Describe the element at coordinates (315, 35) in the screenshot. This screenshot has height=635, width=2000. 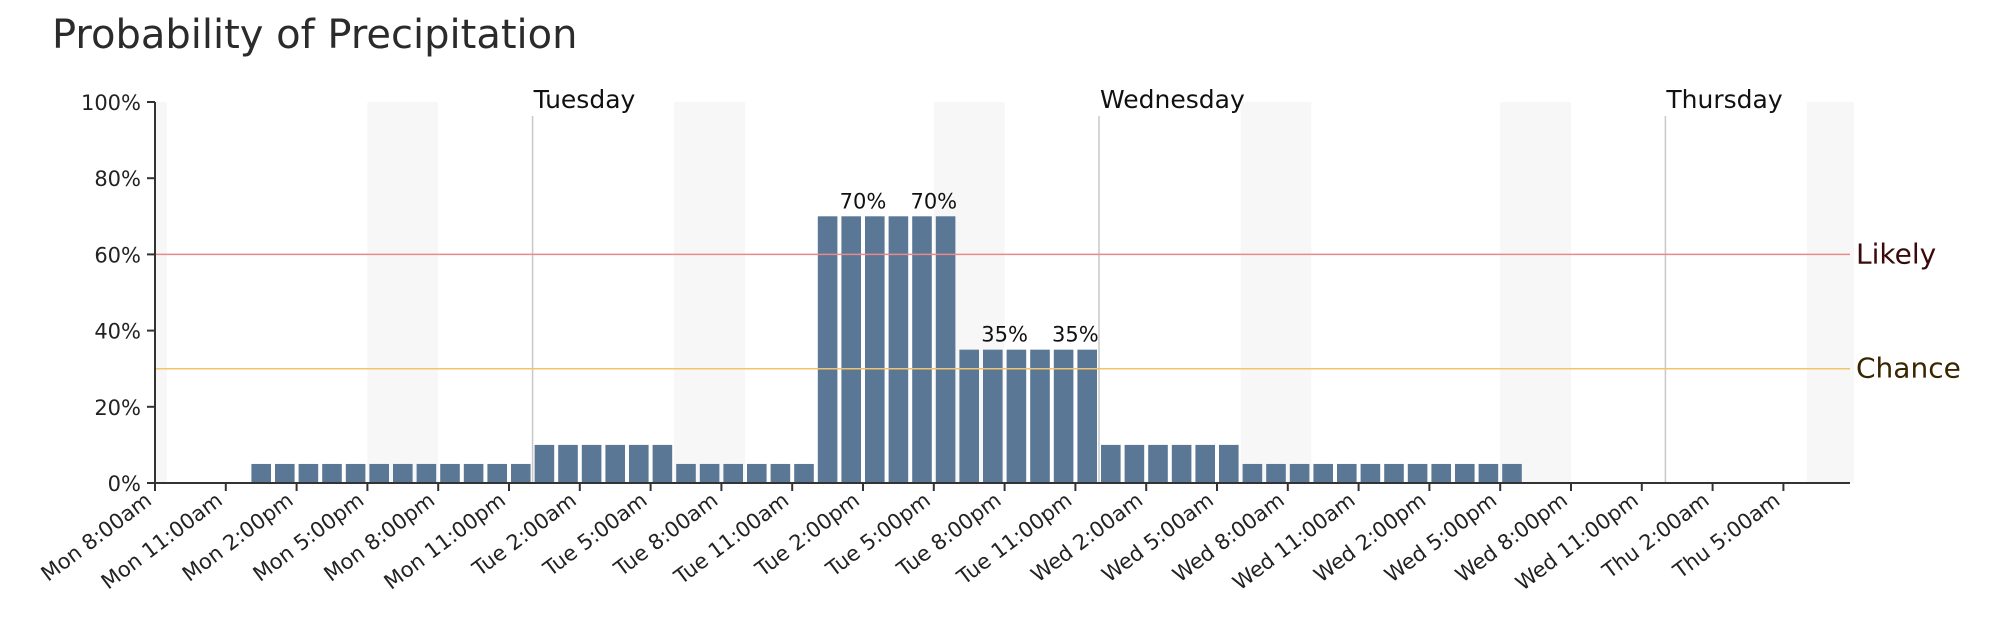
I see `chart-title: Probability of Precipitation` at that location.